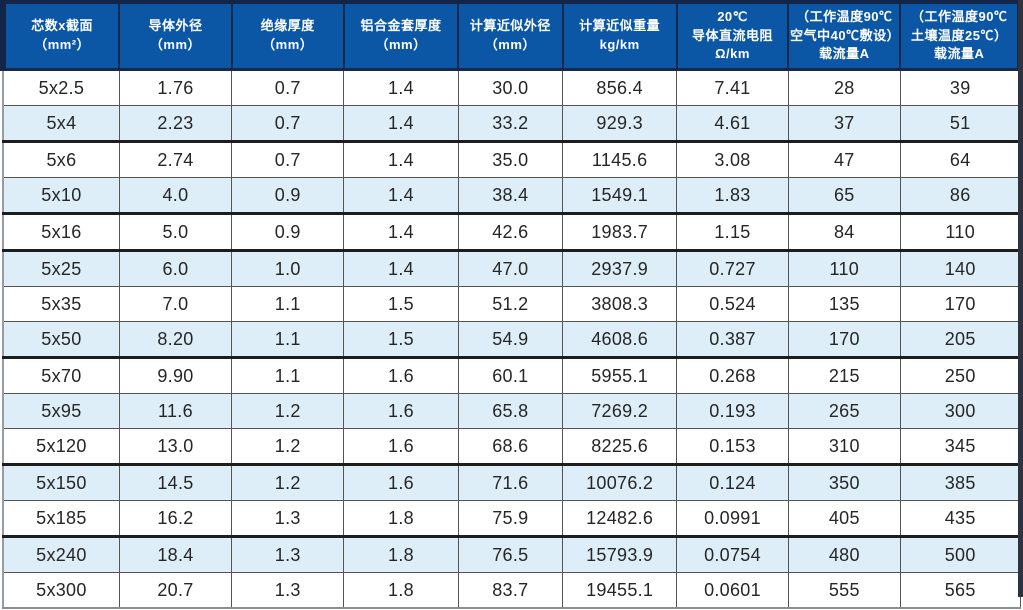 The height and width of the screenshot is (610, 1023). What do you see at coordinates (60, 195) in the screenshot?
I see `table-cell: 5x10` at bounding box center [60, 195].